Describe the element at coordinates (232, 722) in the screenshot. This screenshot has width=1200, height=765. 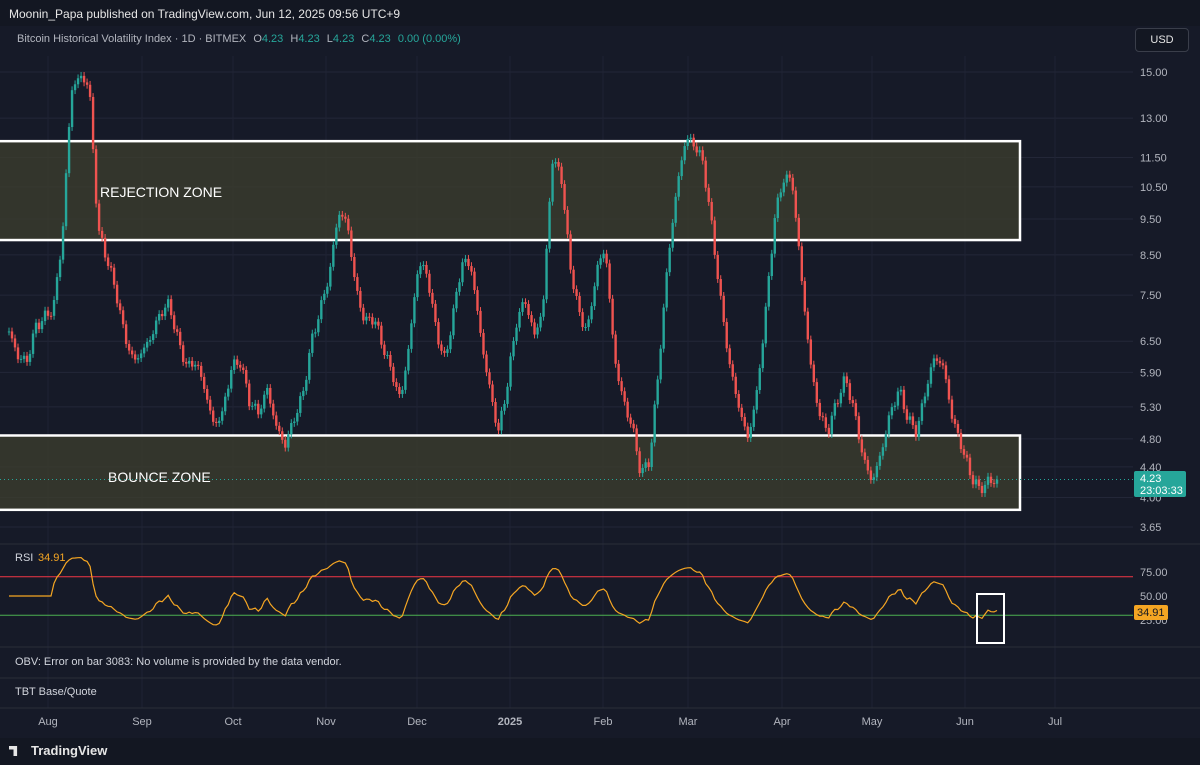
I see `x-tick-label: Oct` at that location.